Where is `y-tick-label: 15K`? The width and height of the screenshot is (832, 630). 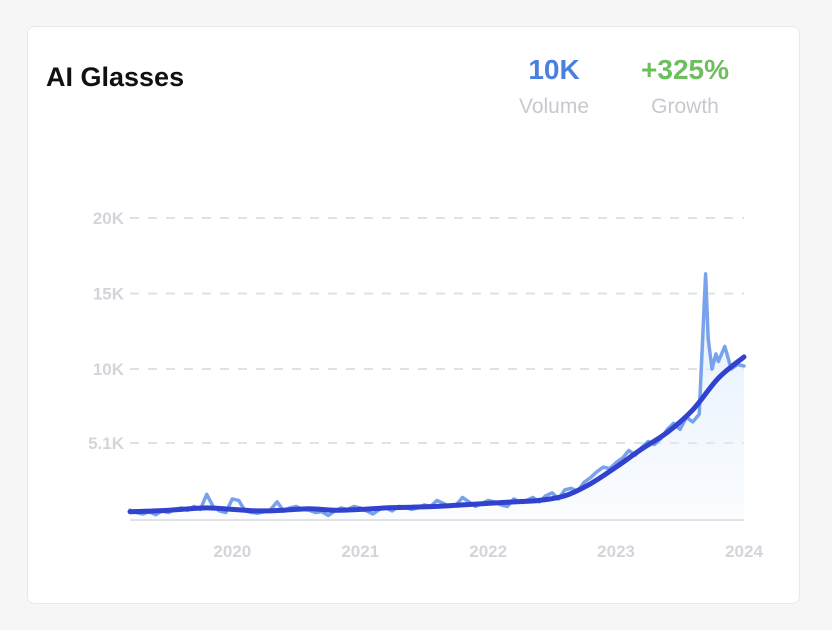 y-tick-label: 15K is located at coordinates (109, 294).